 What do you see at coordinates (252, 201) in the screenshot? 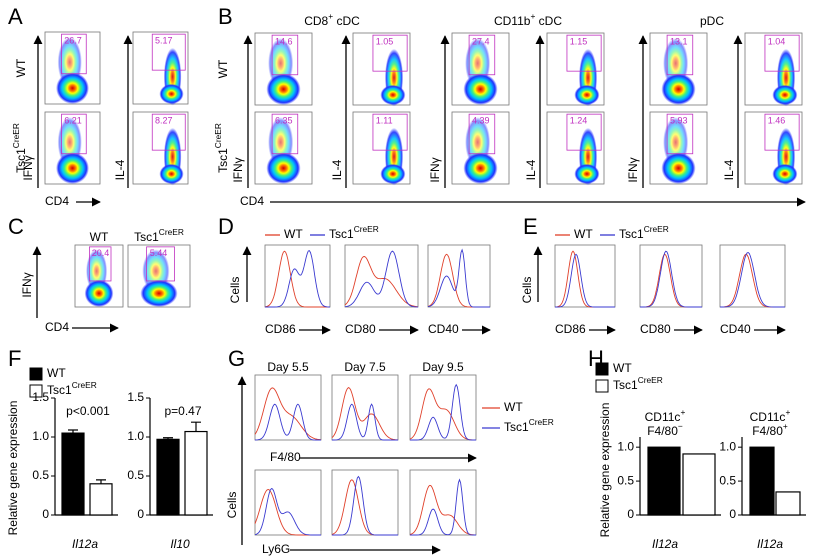
I see `x-label: CD4` at bounding box center [252, 201].